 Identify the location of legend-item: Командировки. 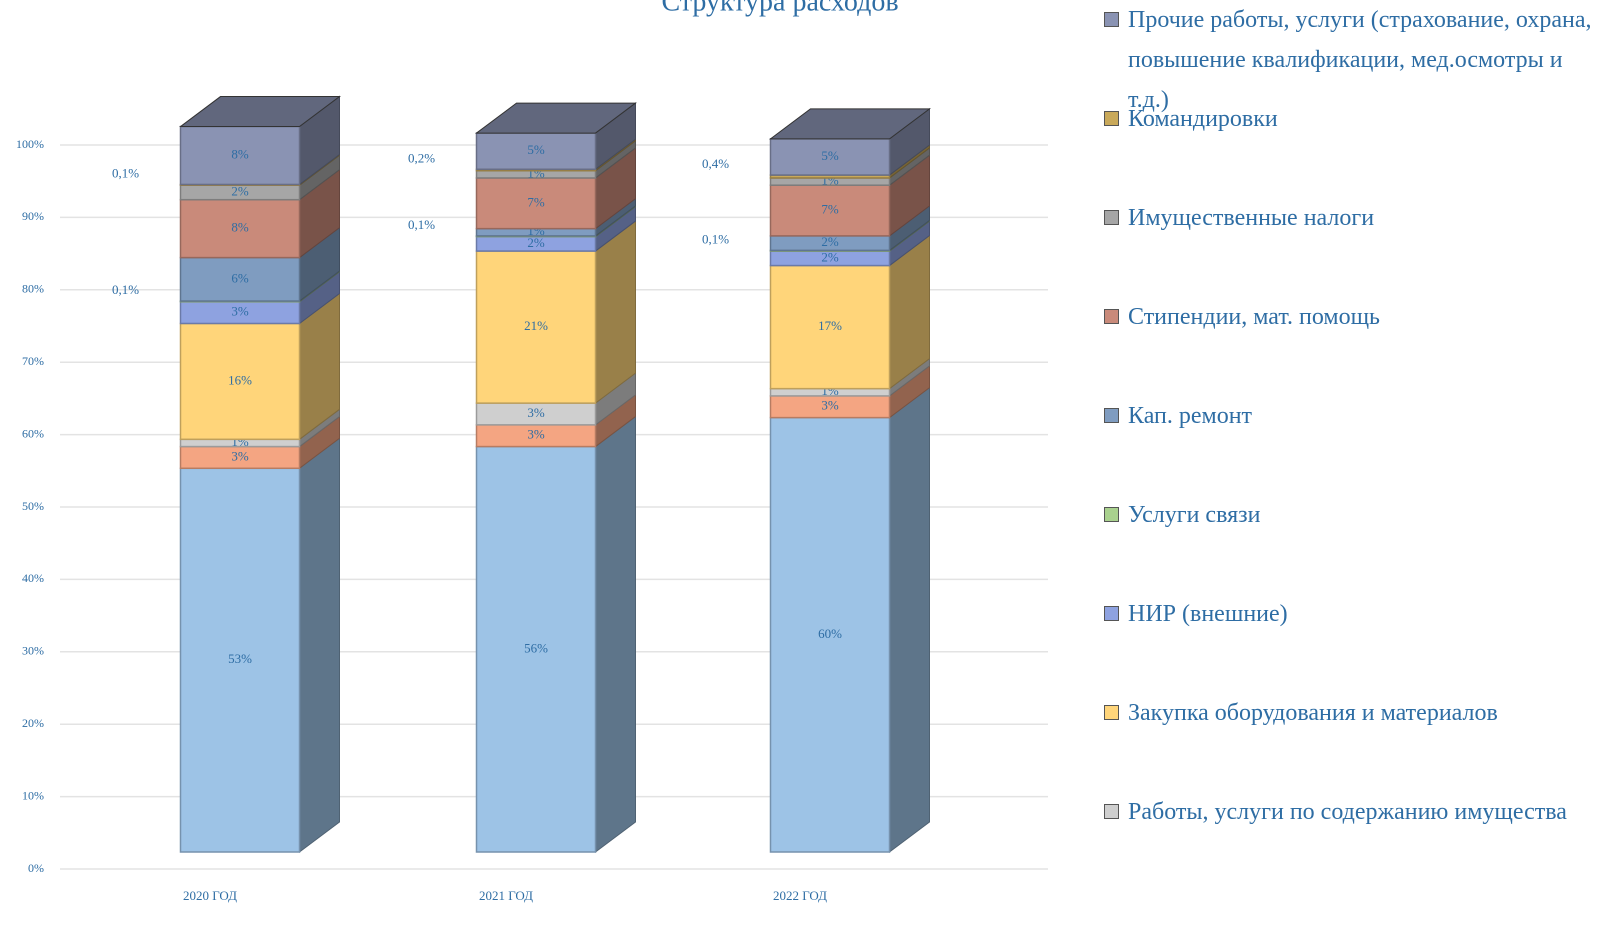
(1349, 119).